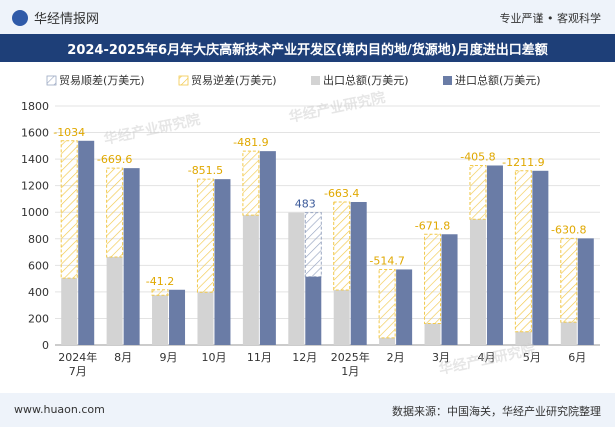 The width and height of the screenshot is (615, 427). What do you see at coordinates (114, 159) in the screenshot?
I see `balance-label: -669.6` at bounding box center [114, 159].